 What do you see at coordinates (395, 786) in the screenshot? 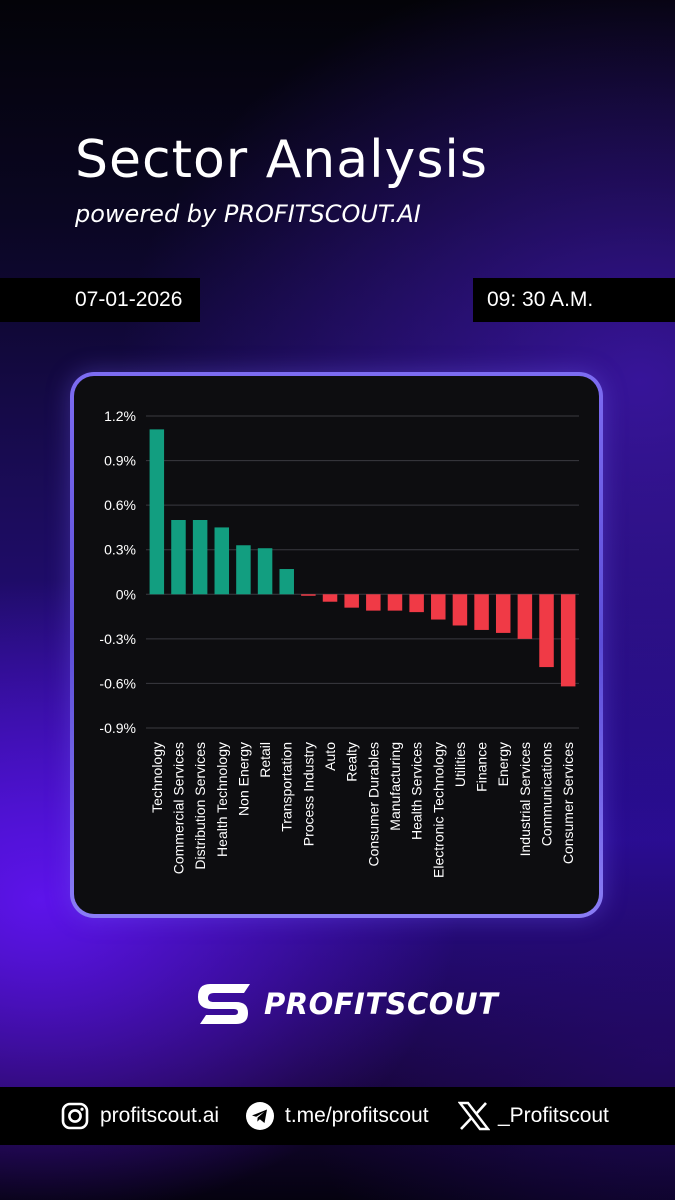
I see `x-tick-label: Manufacturing` at bounding box center [395, 786].